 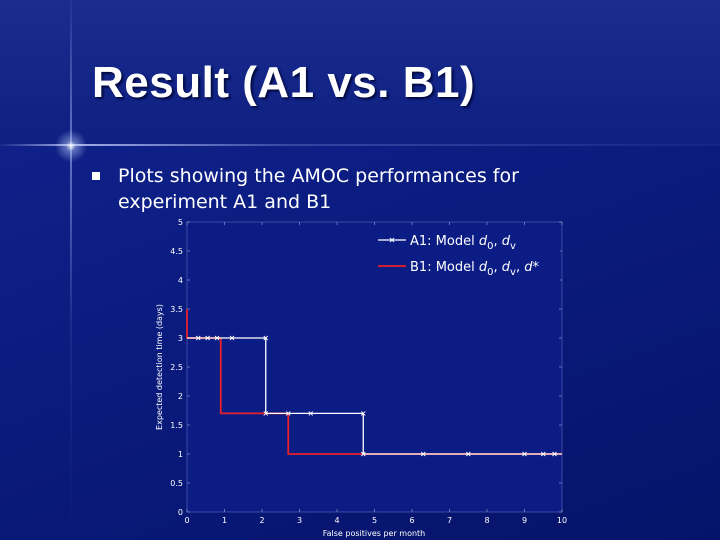 What do you see at coordinates (336, 520) in the screenshot?
I see `x-tick-label: 4` at bounding box center [336, 520].